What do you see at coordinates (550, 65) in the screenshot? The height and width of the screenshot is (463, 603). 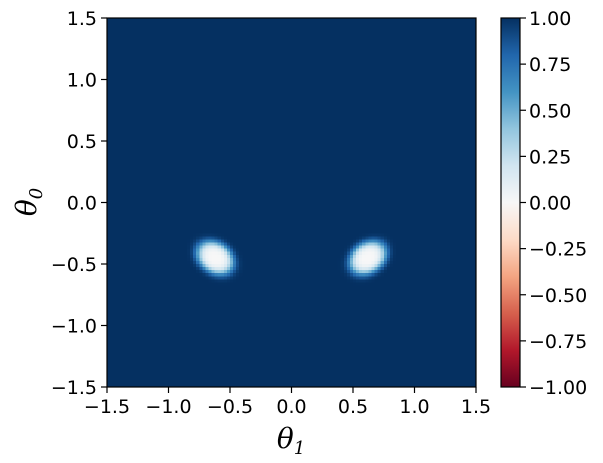 I see `colorbar-tick-label: 0.75` at bounding box center [550, 65].